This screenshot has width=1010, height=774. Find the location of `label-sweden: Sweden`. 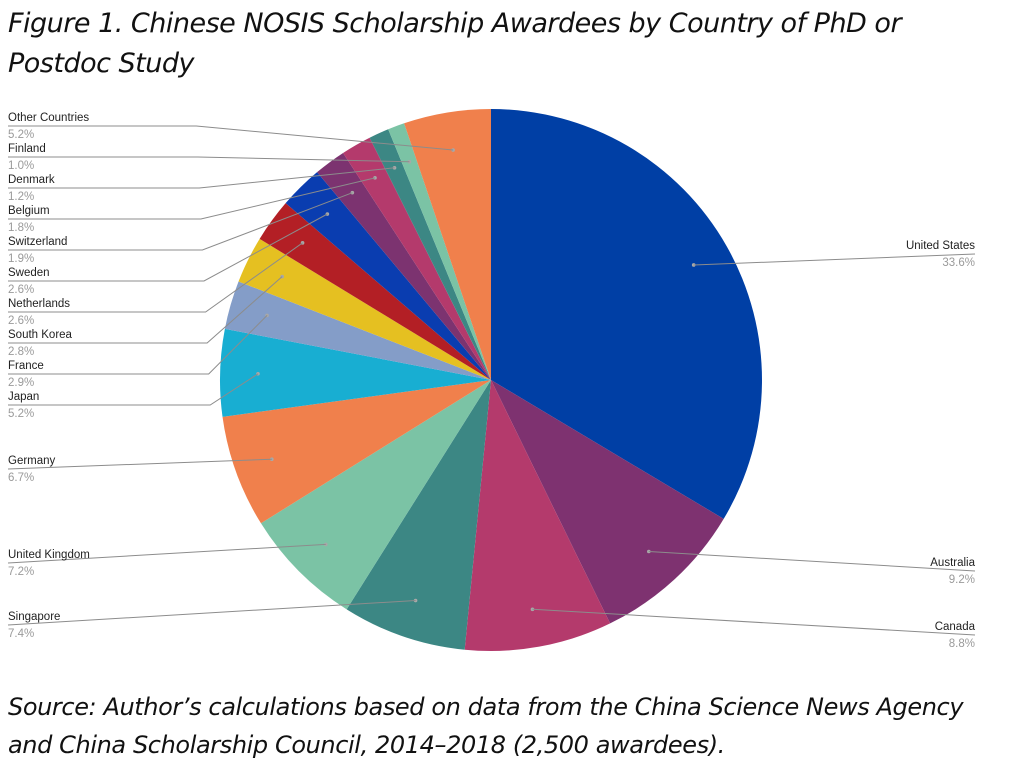

label-sweden: Sweden is located at coordinates (29, 273).